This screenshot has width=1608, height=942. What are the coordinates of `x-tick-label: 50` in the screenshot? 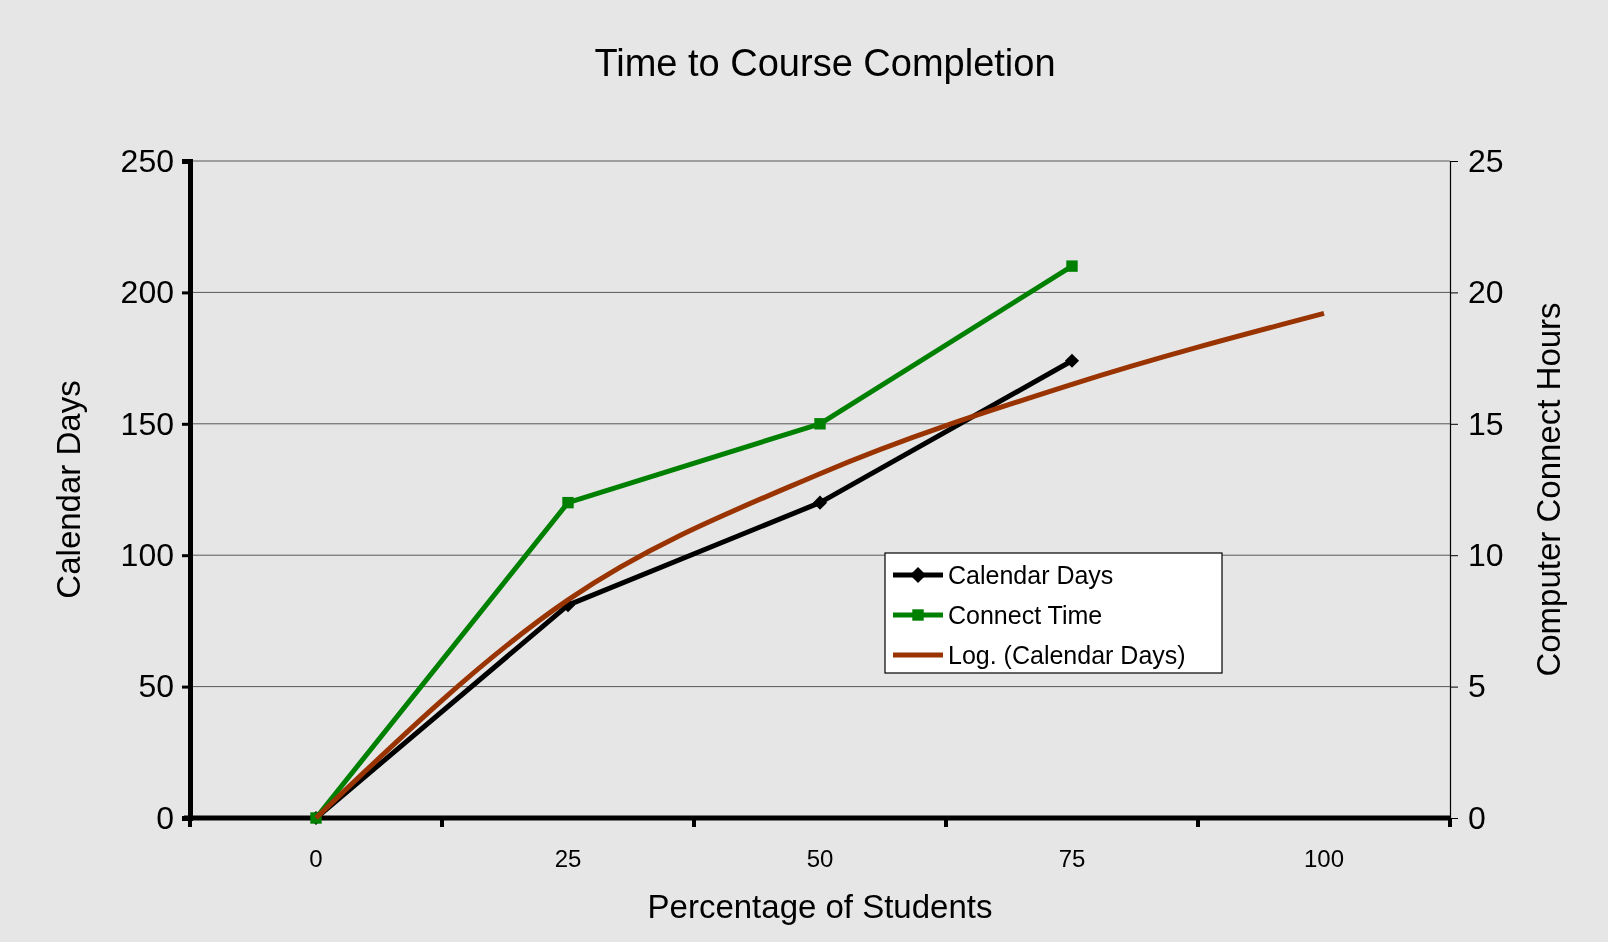 It's located at (820, 858).